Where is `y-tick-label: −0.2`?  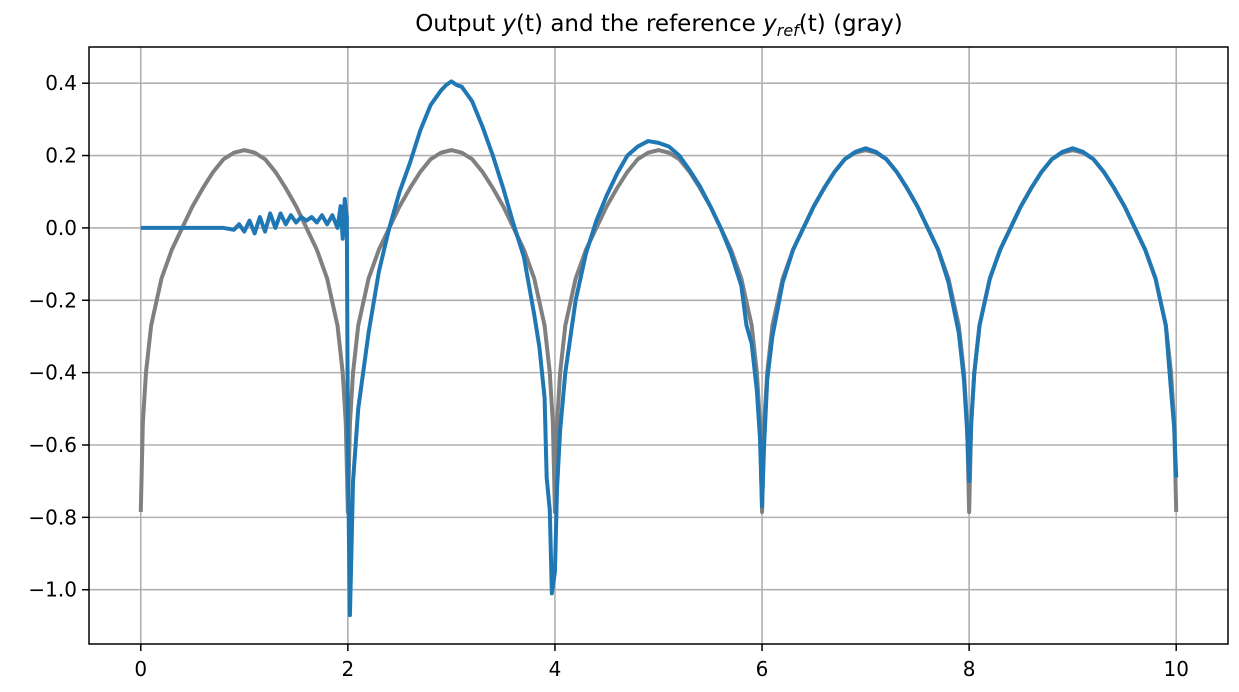
y-tick-label: −0.2 is located at coordinates (52, 300).